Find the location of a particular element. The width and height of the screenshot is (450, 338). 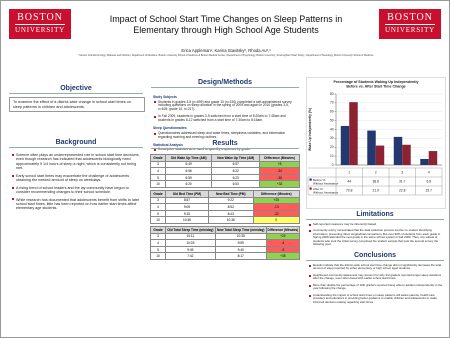

table-row: 4 6:56 6:22 -34 is located at coordinates (225, 171).